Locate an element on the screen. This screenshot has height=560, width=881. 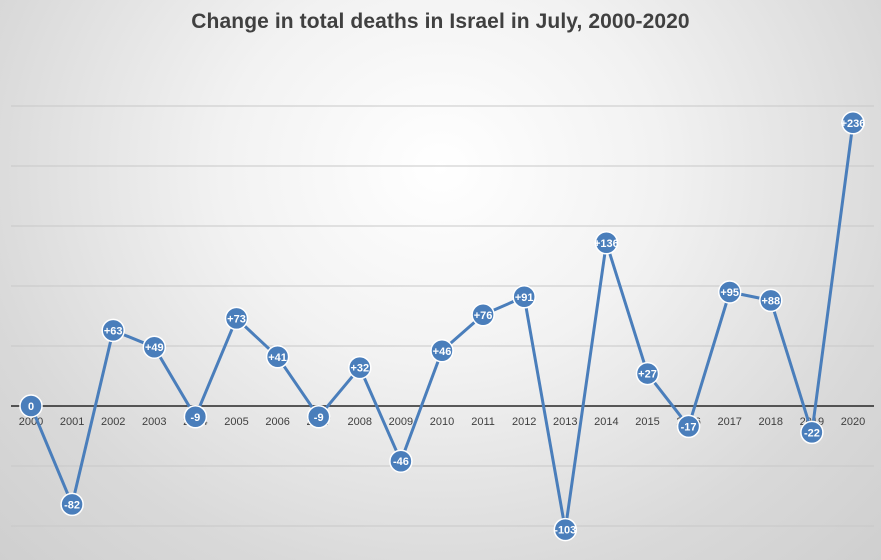
x-tick-label: 2018 is located at coordinates (771, 422).